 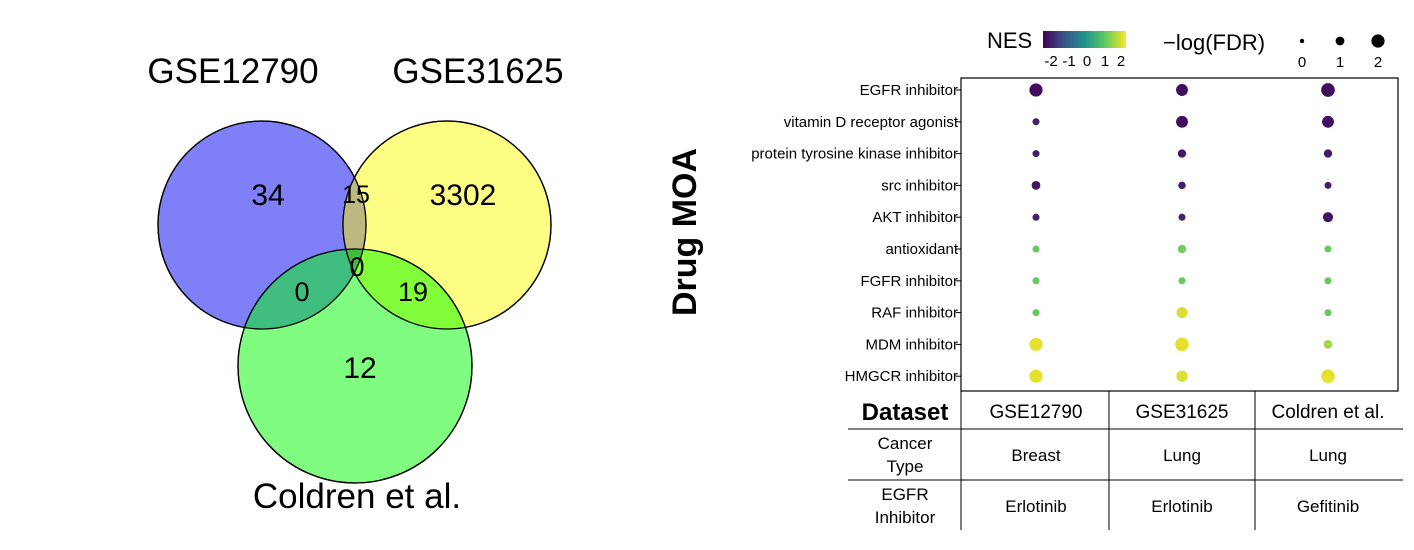 I want to click on dot-marks, so click(x=1182, y=233).